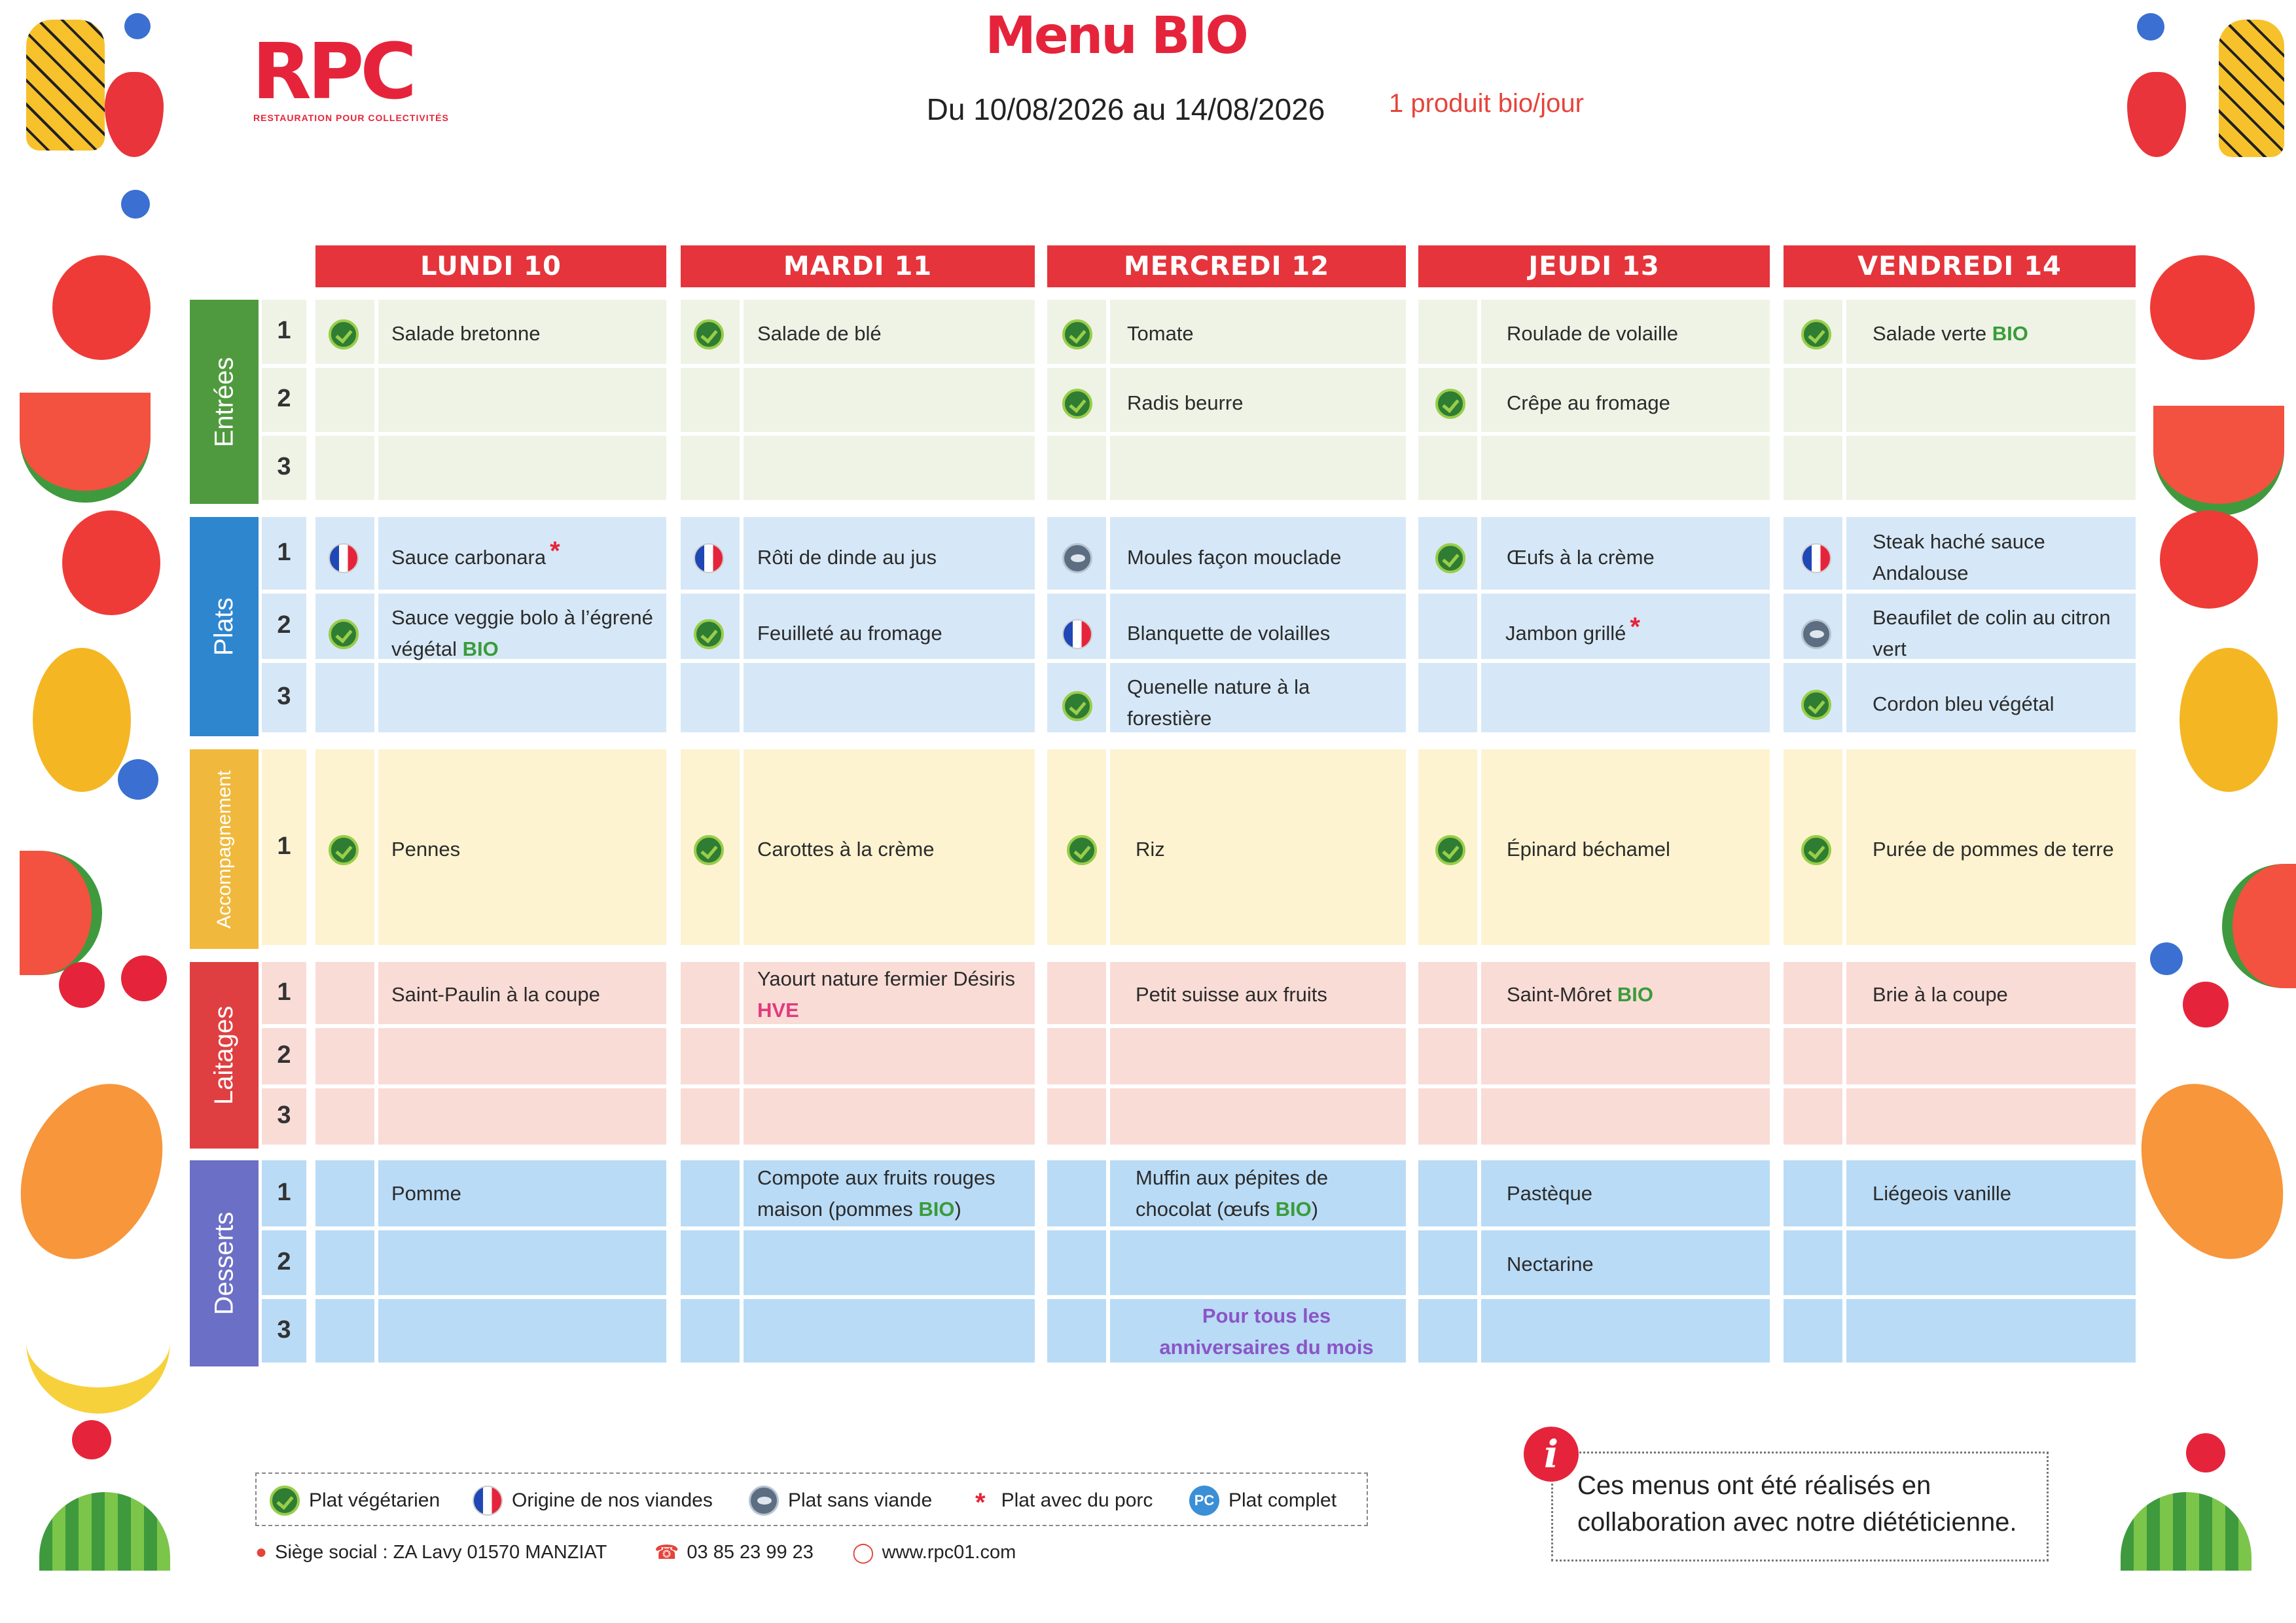  What do you see at coordinates (355, 1501) in the screenshot?
I see `legend-vegetarian: Plat végétarien` at bounding box center [355, 1501].